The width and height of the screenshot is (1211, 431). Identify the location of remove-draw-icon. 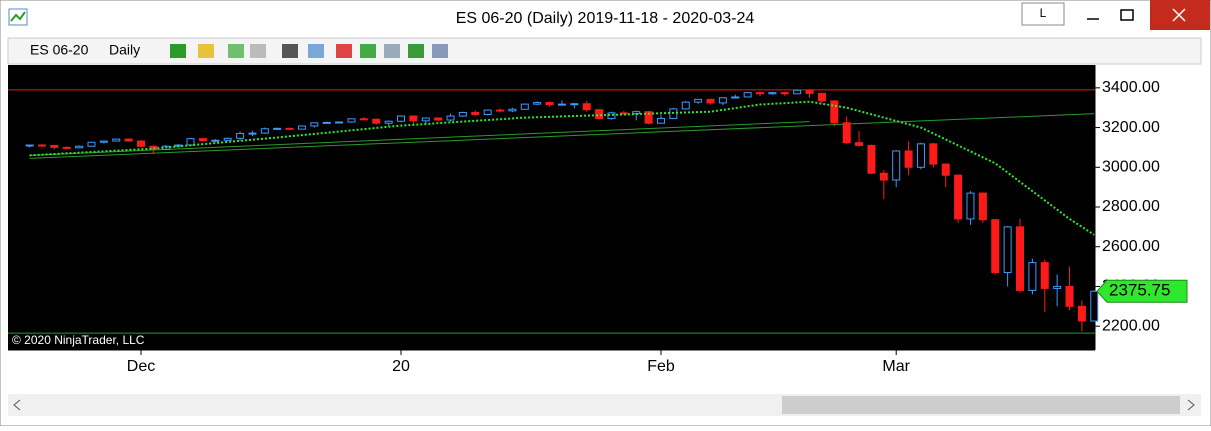
(258, 51).